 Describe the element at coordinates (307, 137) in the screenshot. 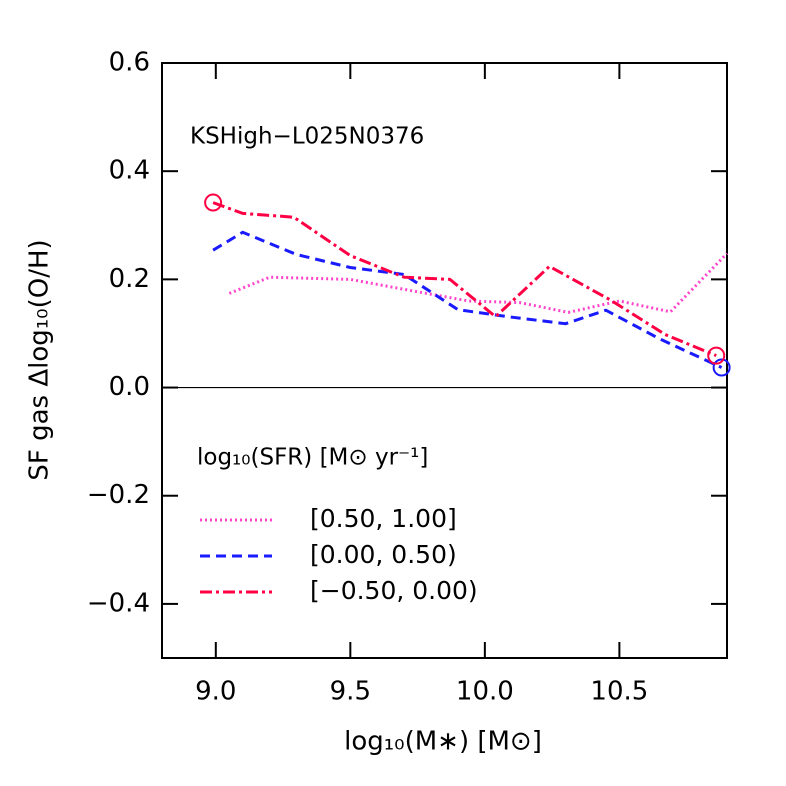

I see `annotation: KSHigh−L025N0376` at that location.